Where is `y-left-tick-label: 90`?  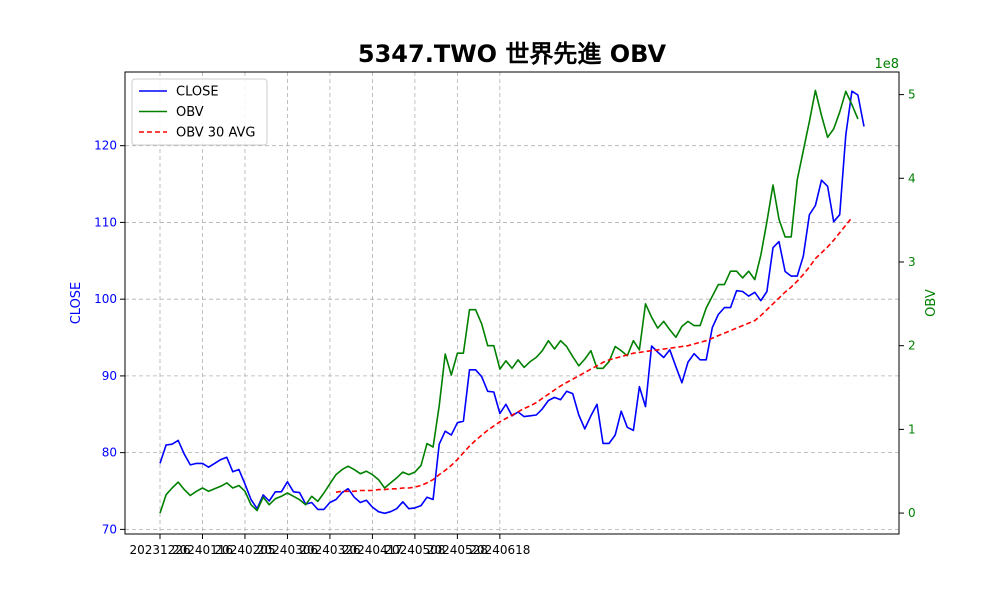
y-left-tick-label: 90 is located at coordinates (109, 376).